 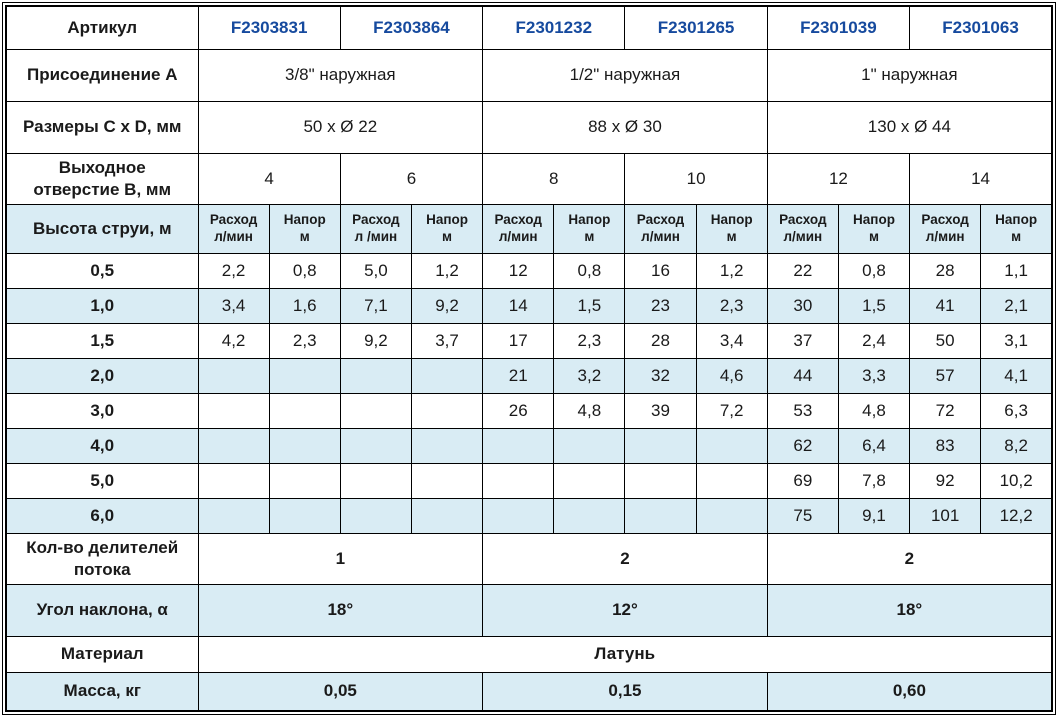 What do you see at coordinates (945, 445) in the screenshot?
I see `data-cell: 83` at bounding box center [945, 445].